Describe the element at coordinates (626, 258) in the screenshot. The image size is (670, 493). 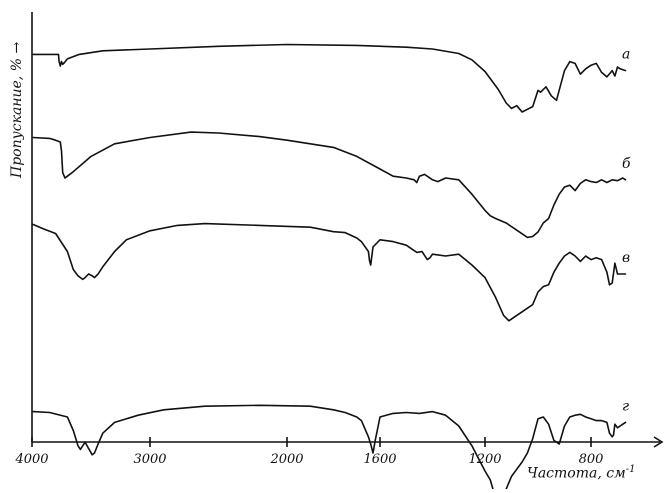
I see `series-label-3: в` at that location.